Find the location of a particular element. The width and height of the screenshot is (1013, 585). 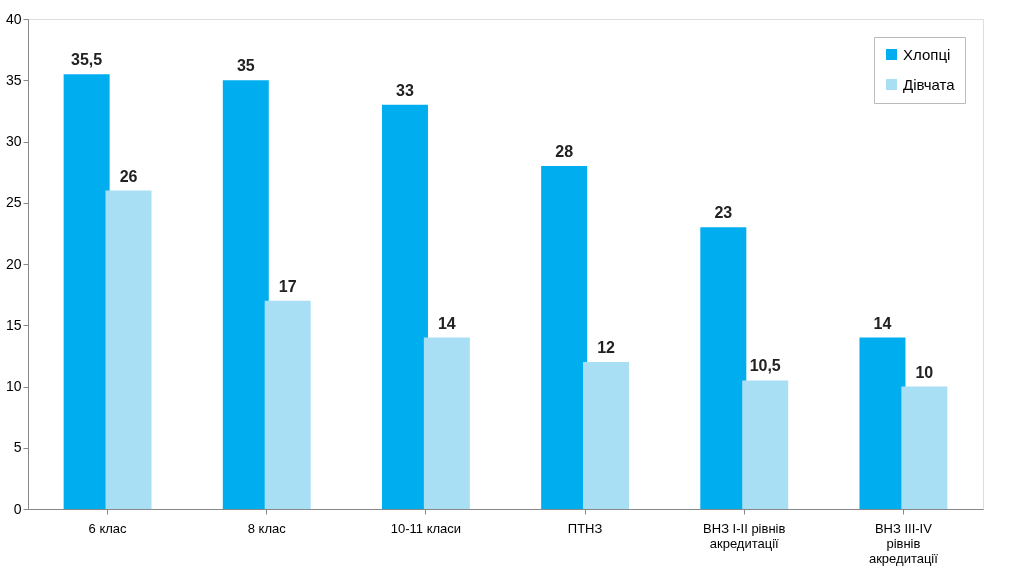

data-label: 33 is located at coordinates (405, 90).